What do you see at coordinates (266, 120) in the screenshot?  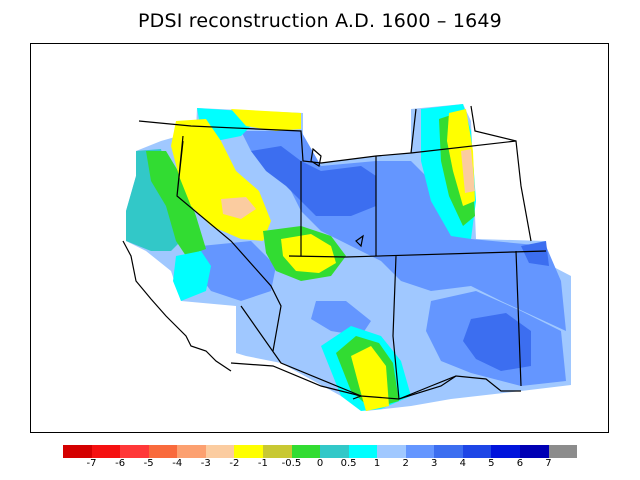 I see `region-west-yellow-top` at bounding box center [266, 120].